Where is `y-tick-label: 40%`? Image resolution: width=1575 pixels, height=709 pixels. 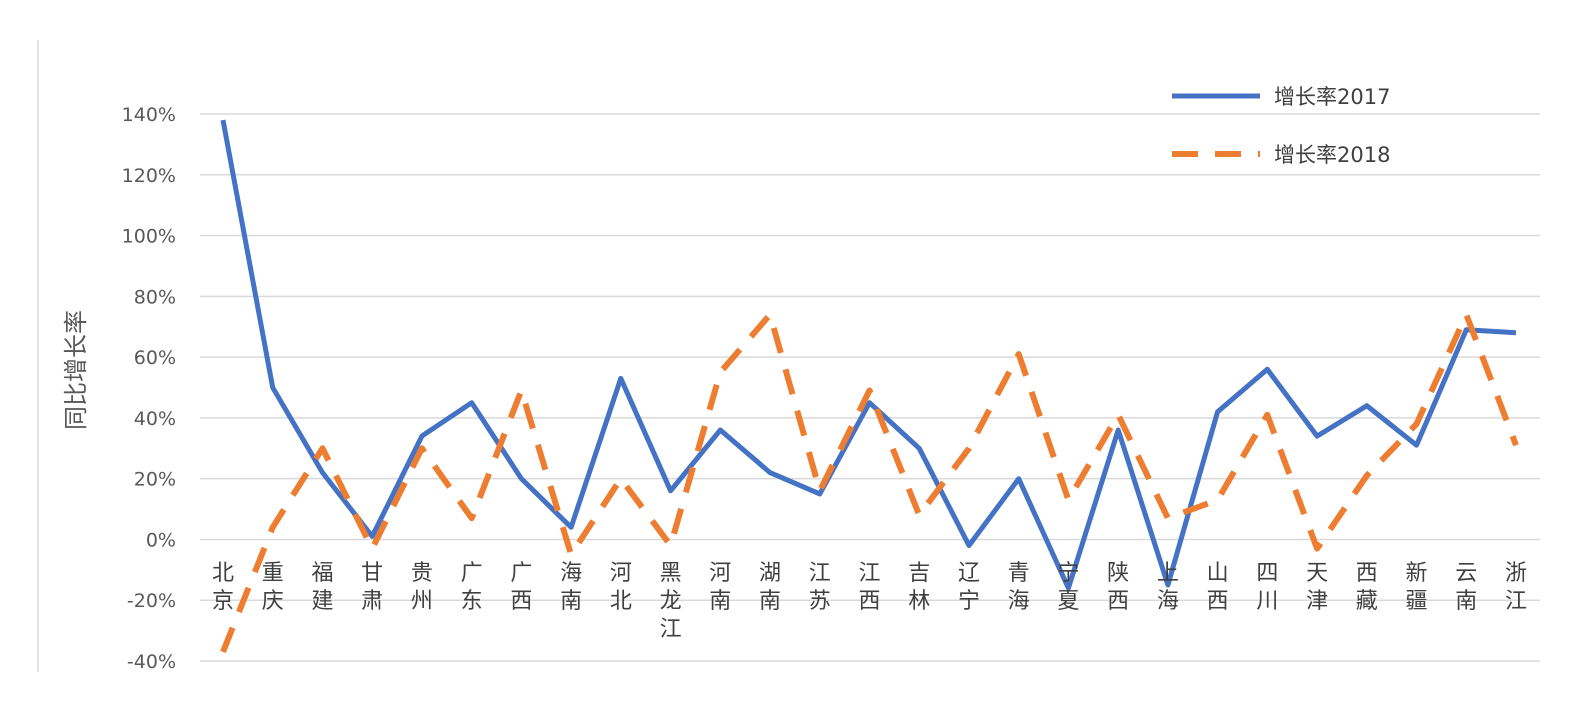
y-tick-label: 40% is located at coordinates (155, 419).